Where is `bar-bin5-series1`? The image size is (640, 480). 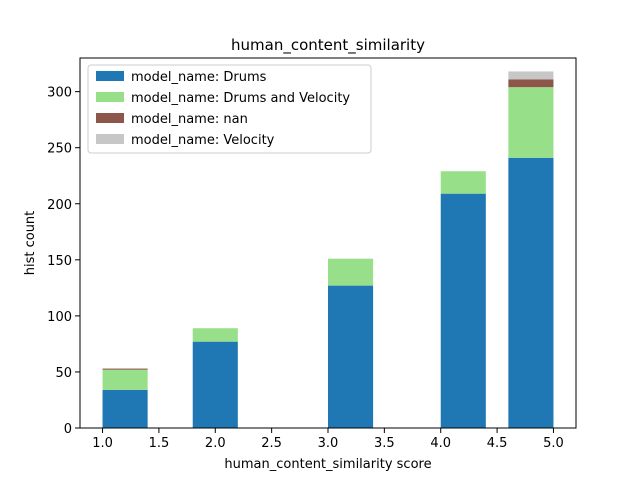
bar-bin5-series1 is located at coordinates (531, 292).